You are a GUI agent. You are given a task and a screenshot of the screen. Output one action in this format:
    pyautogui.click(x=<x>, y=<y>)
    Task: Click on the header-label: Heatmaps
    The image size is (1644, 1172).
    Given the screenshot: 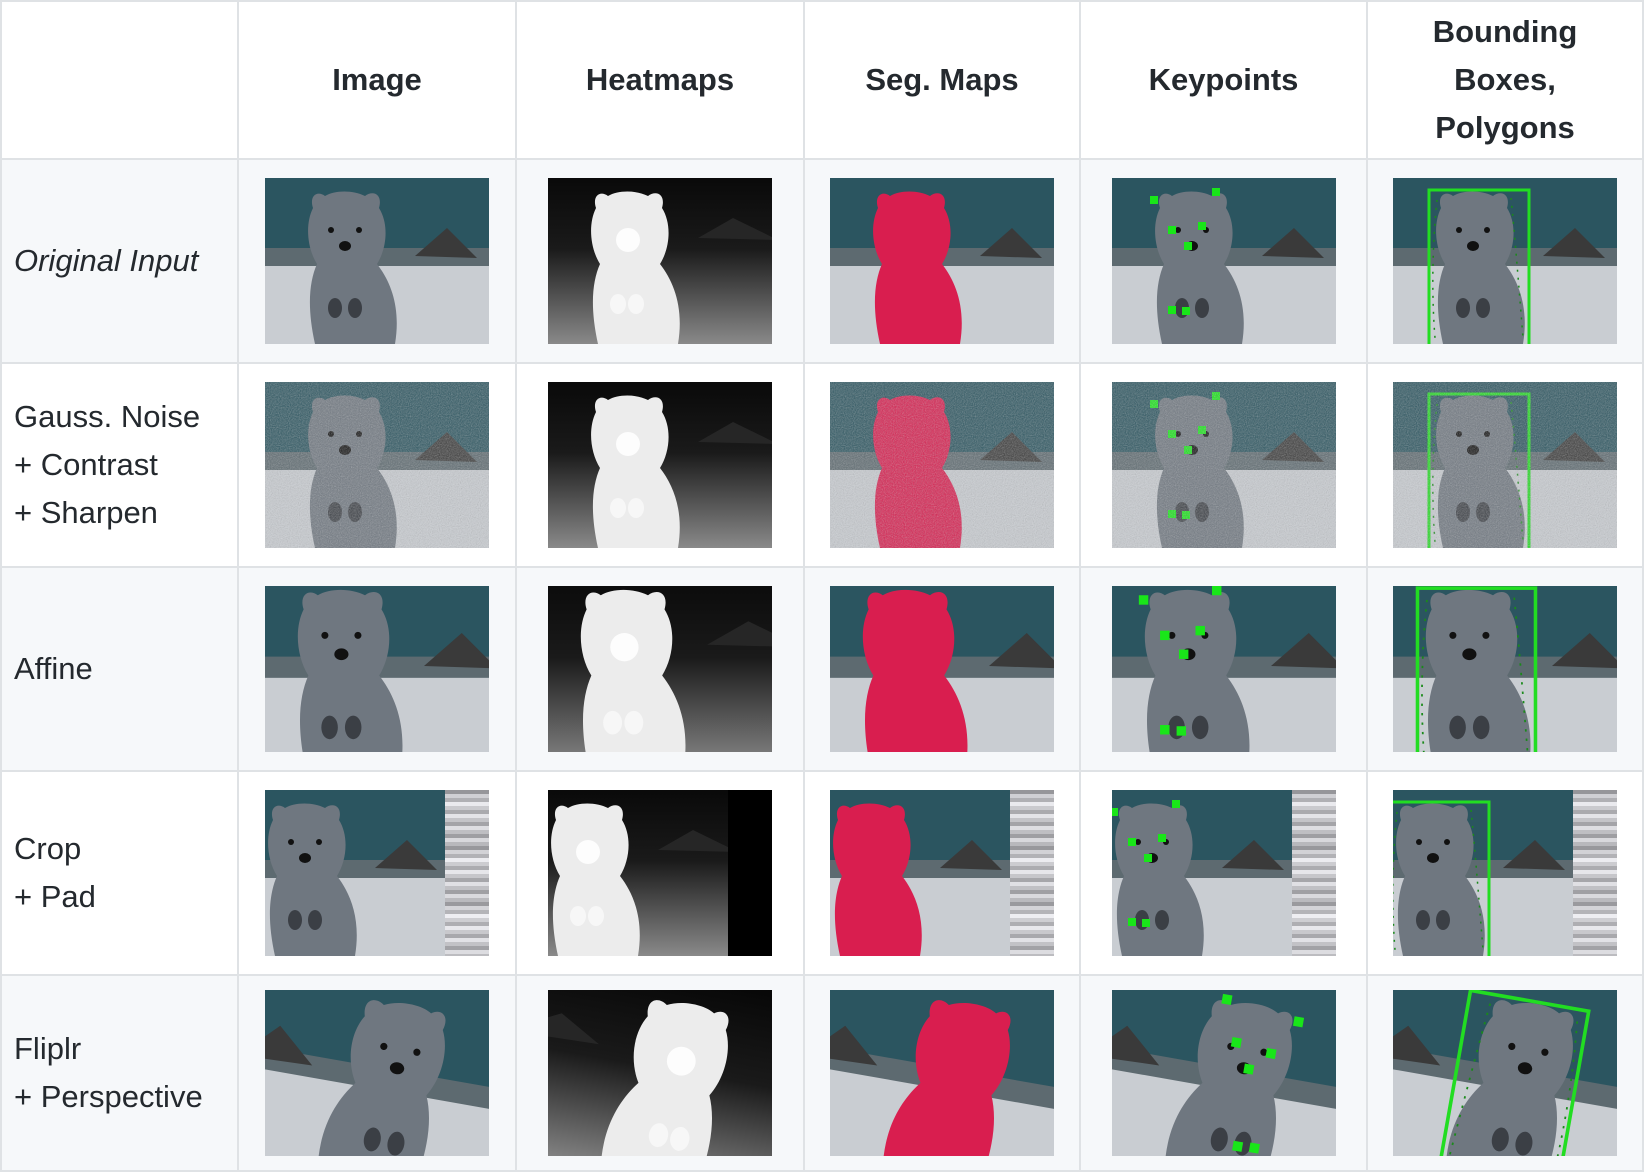 What is the action you would take?
    pyautogui.click(x=660, y=79)
    